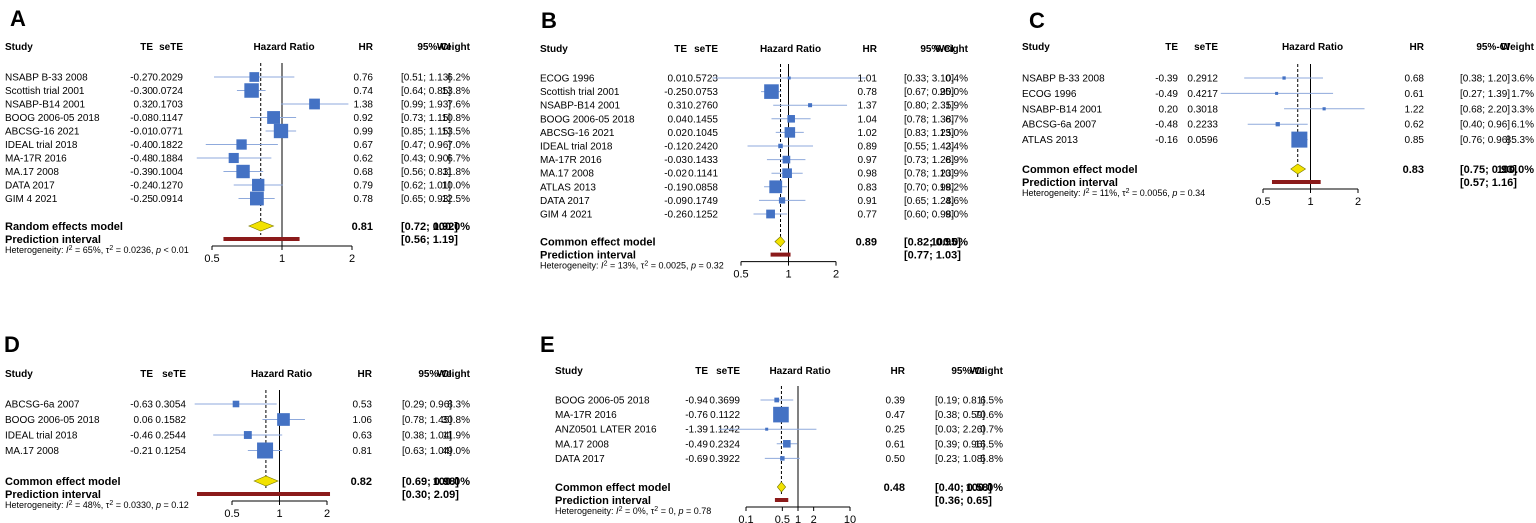  What do you see at coordinates (1485, 94) in the screenshot?
I see `study-ci: [0.27; 1.39]` at bounding box center [1485, 94].